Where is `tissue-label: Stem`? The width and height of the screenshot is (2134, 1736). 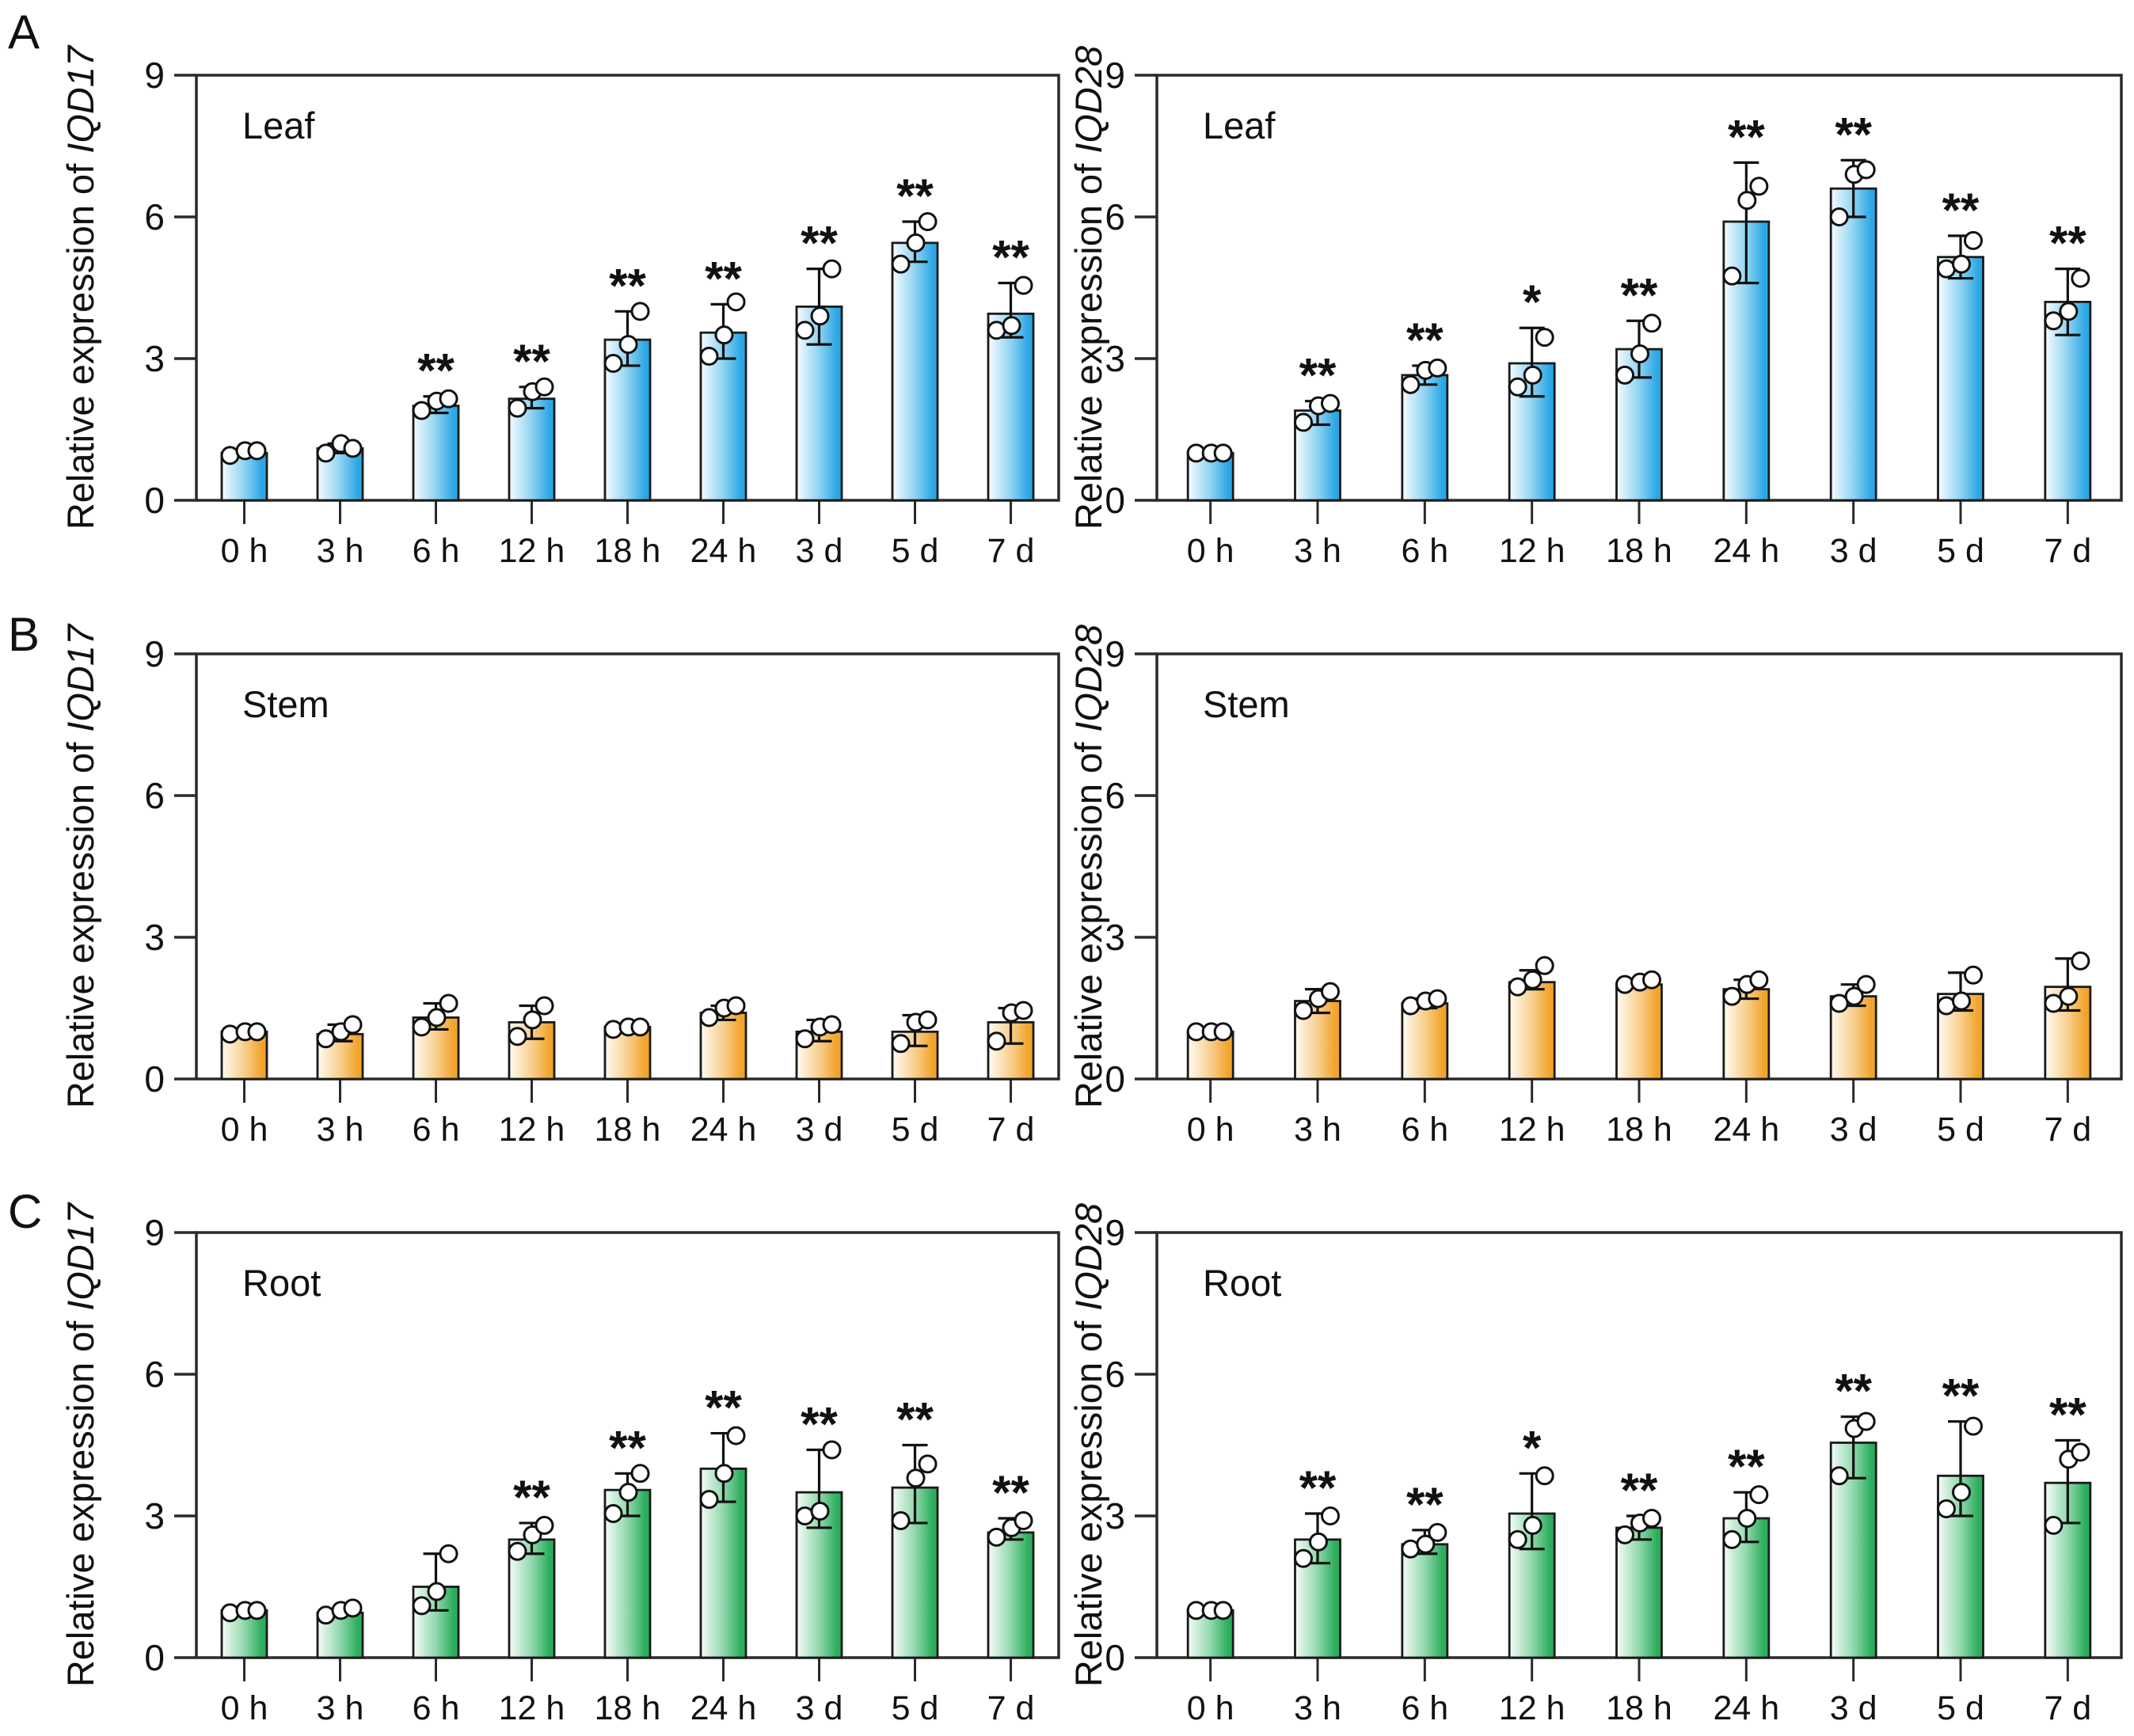 tissue-label: Stem is located at coordinates (285, 704).